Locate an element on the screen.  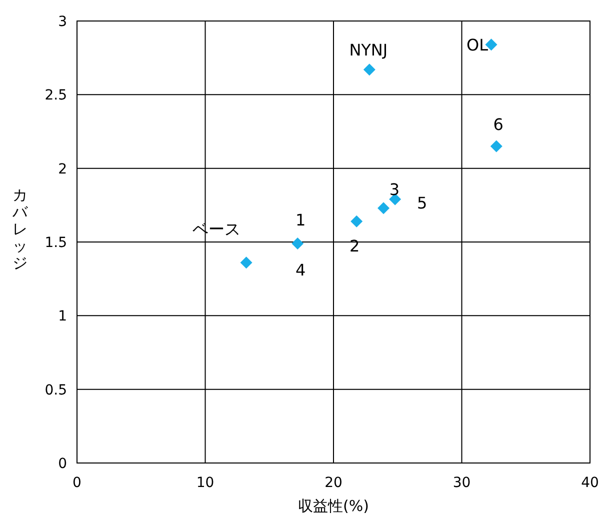
annotation: 2 is located at coordinates (354, 246).